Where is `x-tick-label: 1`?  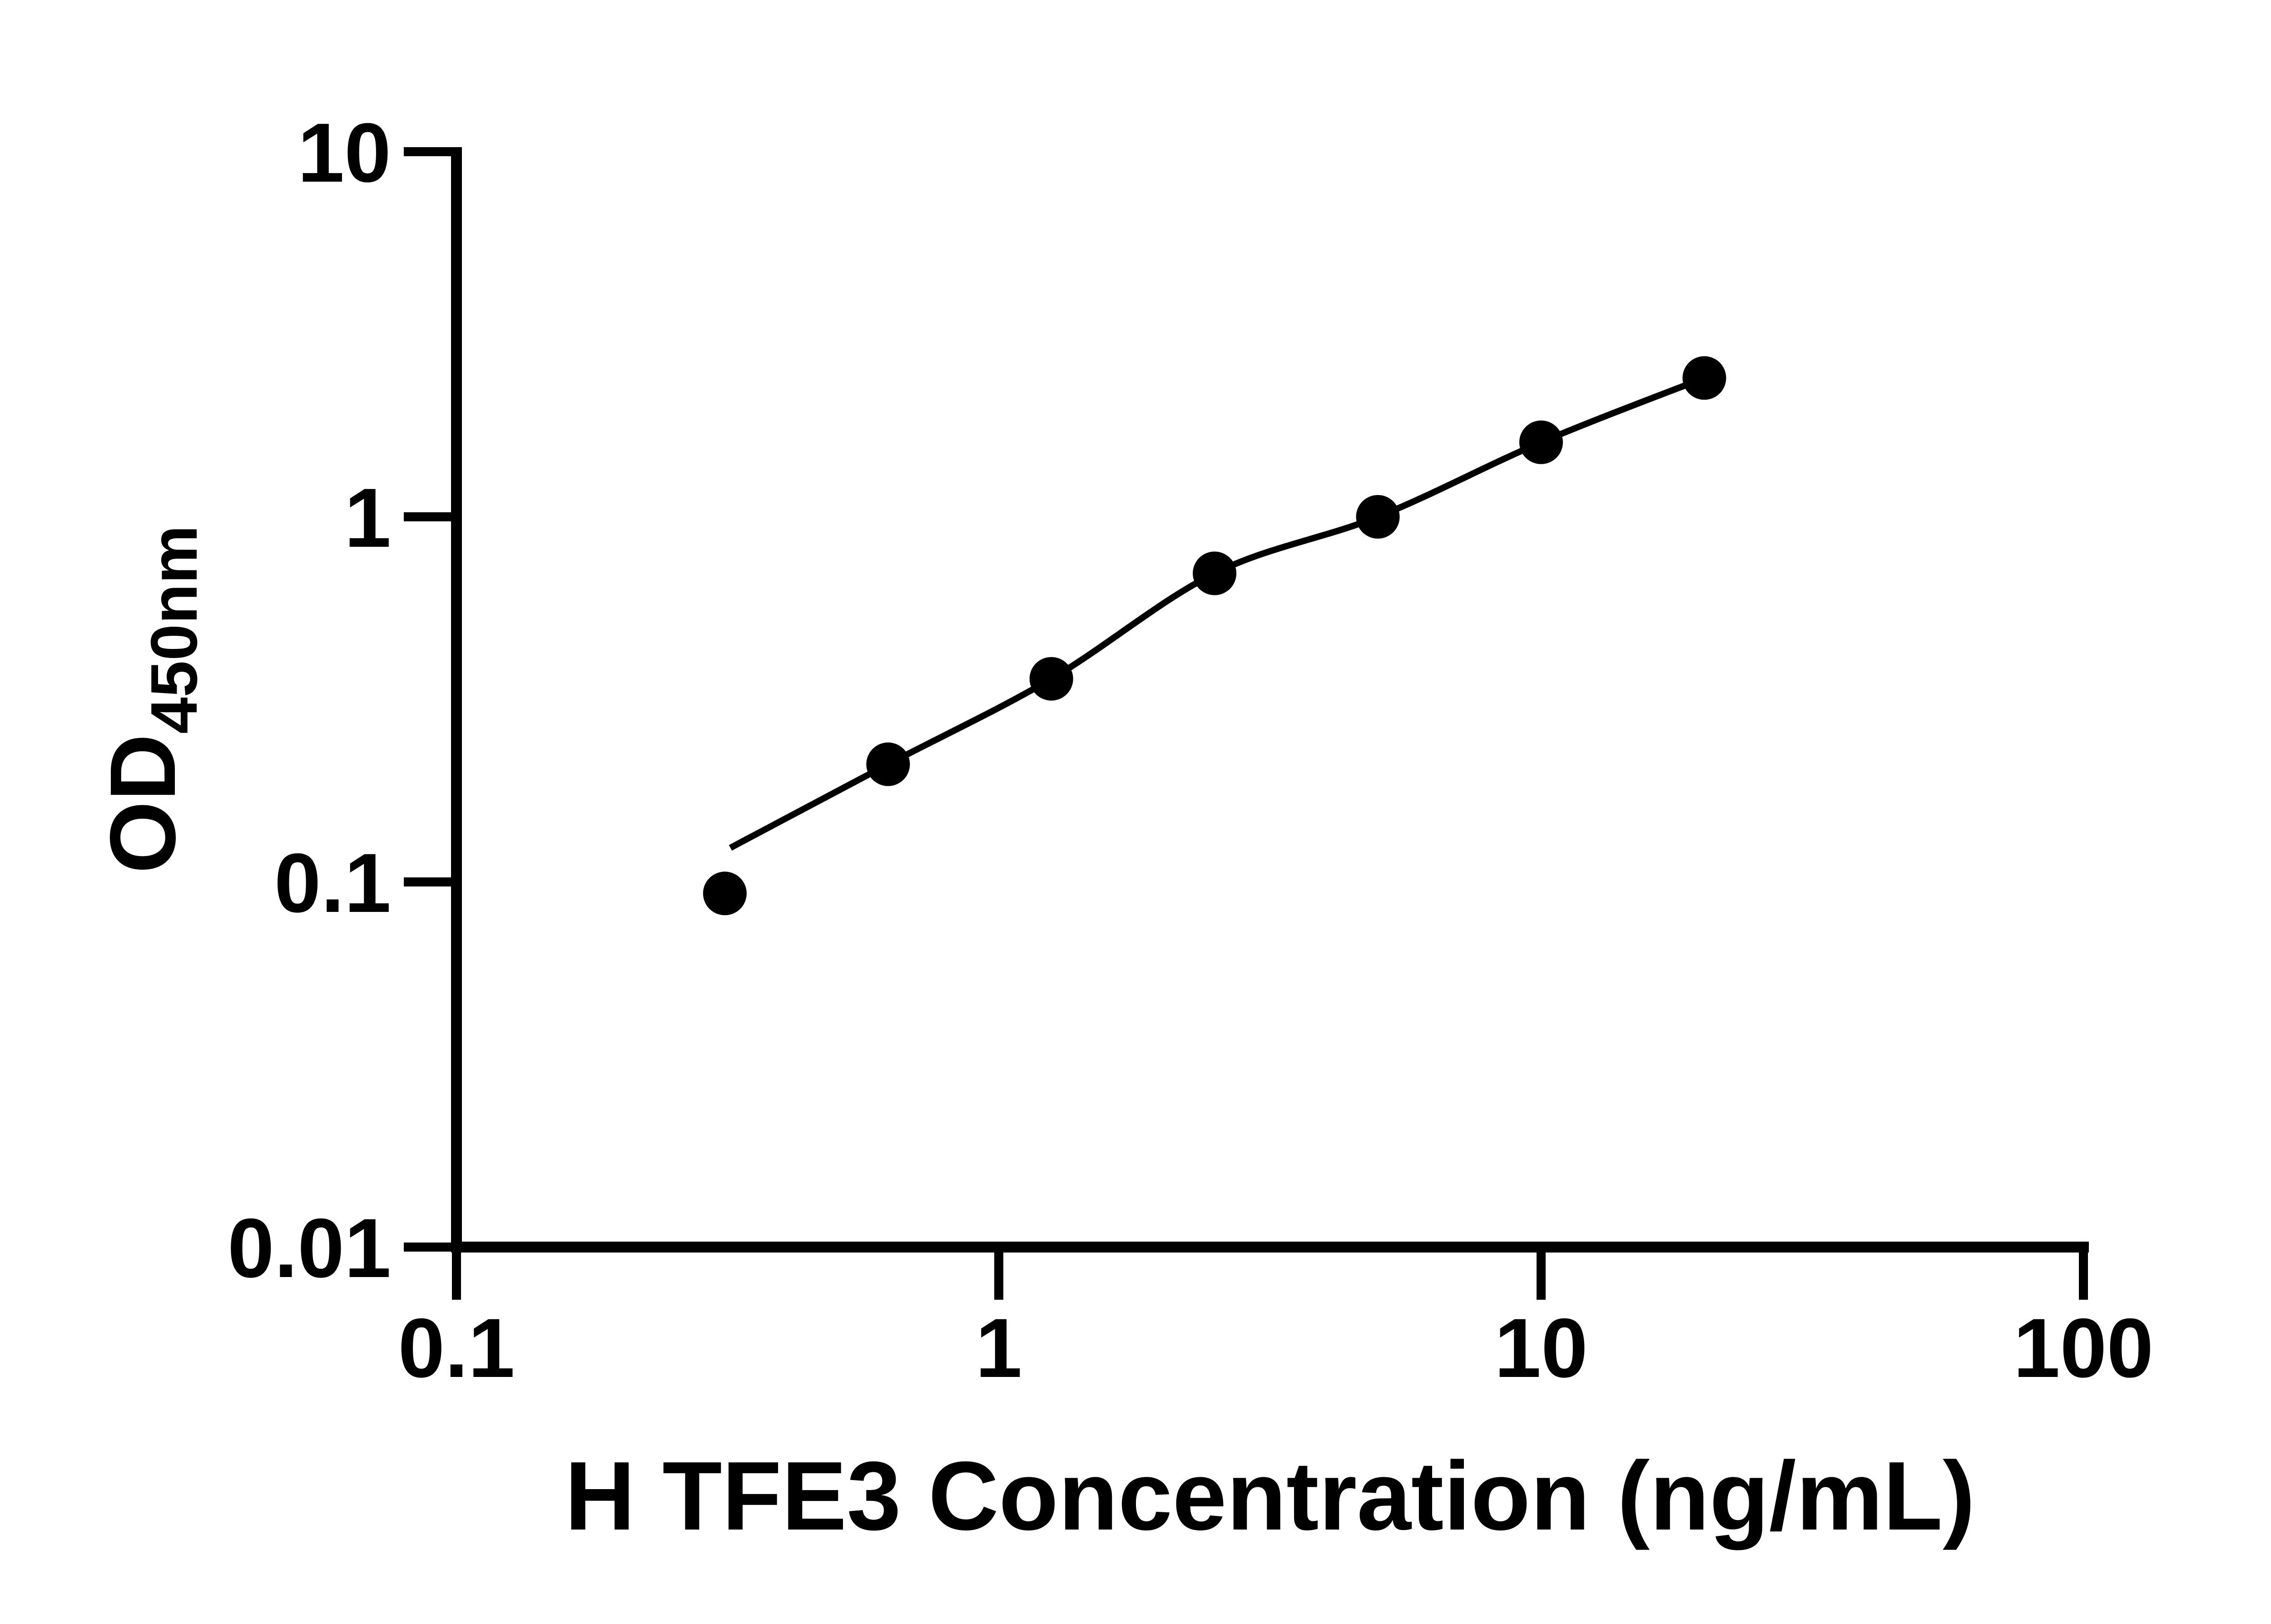
x-tick-label: 1 is located at coordinates (999, 1348).